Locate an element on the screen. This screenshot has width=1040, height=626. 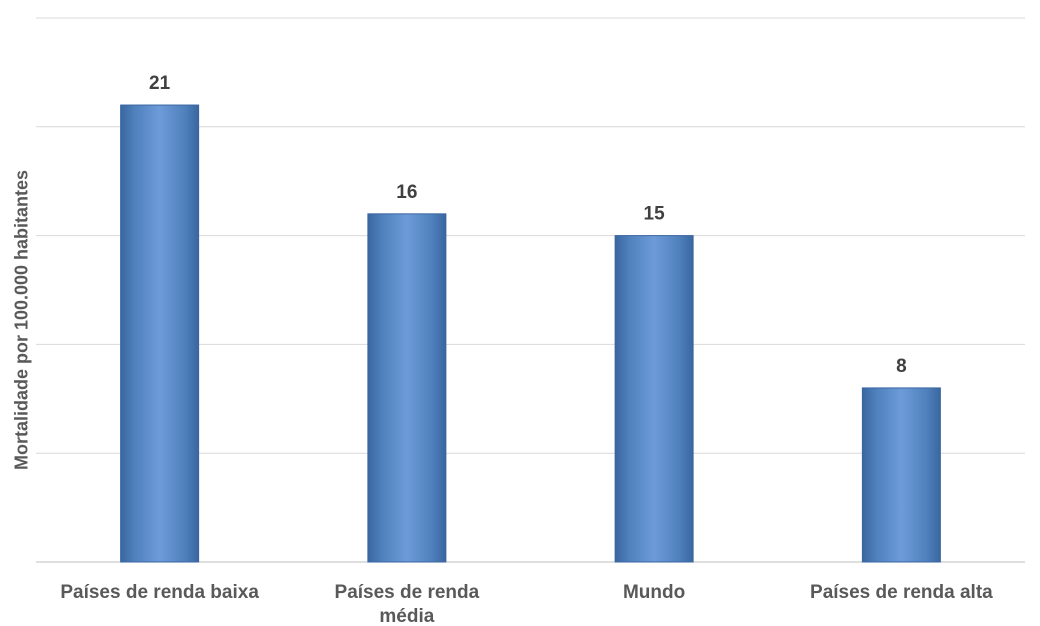
x-tick-line-2-0: Mundo is located at coordinates (654, 592).